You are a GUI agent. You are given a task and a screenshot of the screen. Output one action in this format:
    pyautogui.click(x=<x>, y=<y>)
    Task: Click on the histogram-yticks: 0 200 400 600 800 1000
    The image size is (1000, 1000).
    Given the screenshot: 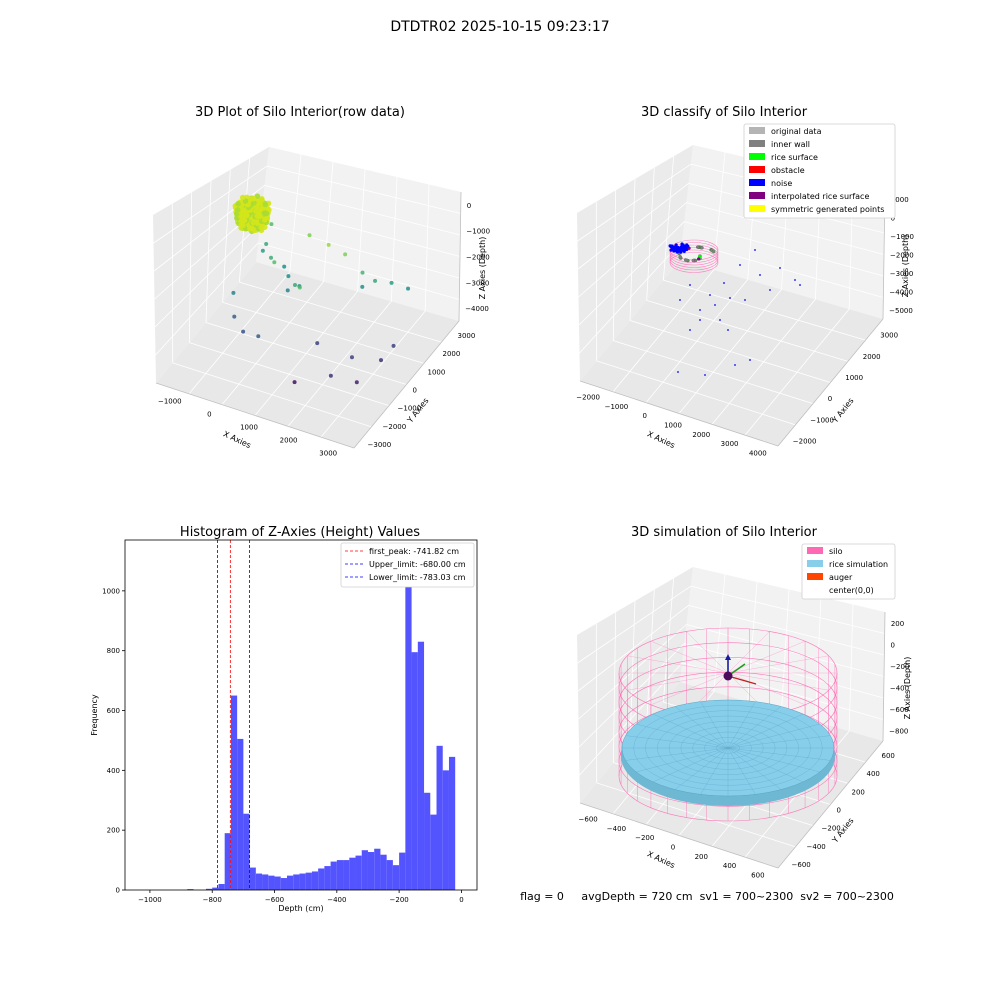 What is the action you would take?
    pyautogui.click(x=113, y=741)
    